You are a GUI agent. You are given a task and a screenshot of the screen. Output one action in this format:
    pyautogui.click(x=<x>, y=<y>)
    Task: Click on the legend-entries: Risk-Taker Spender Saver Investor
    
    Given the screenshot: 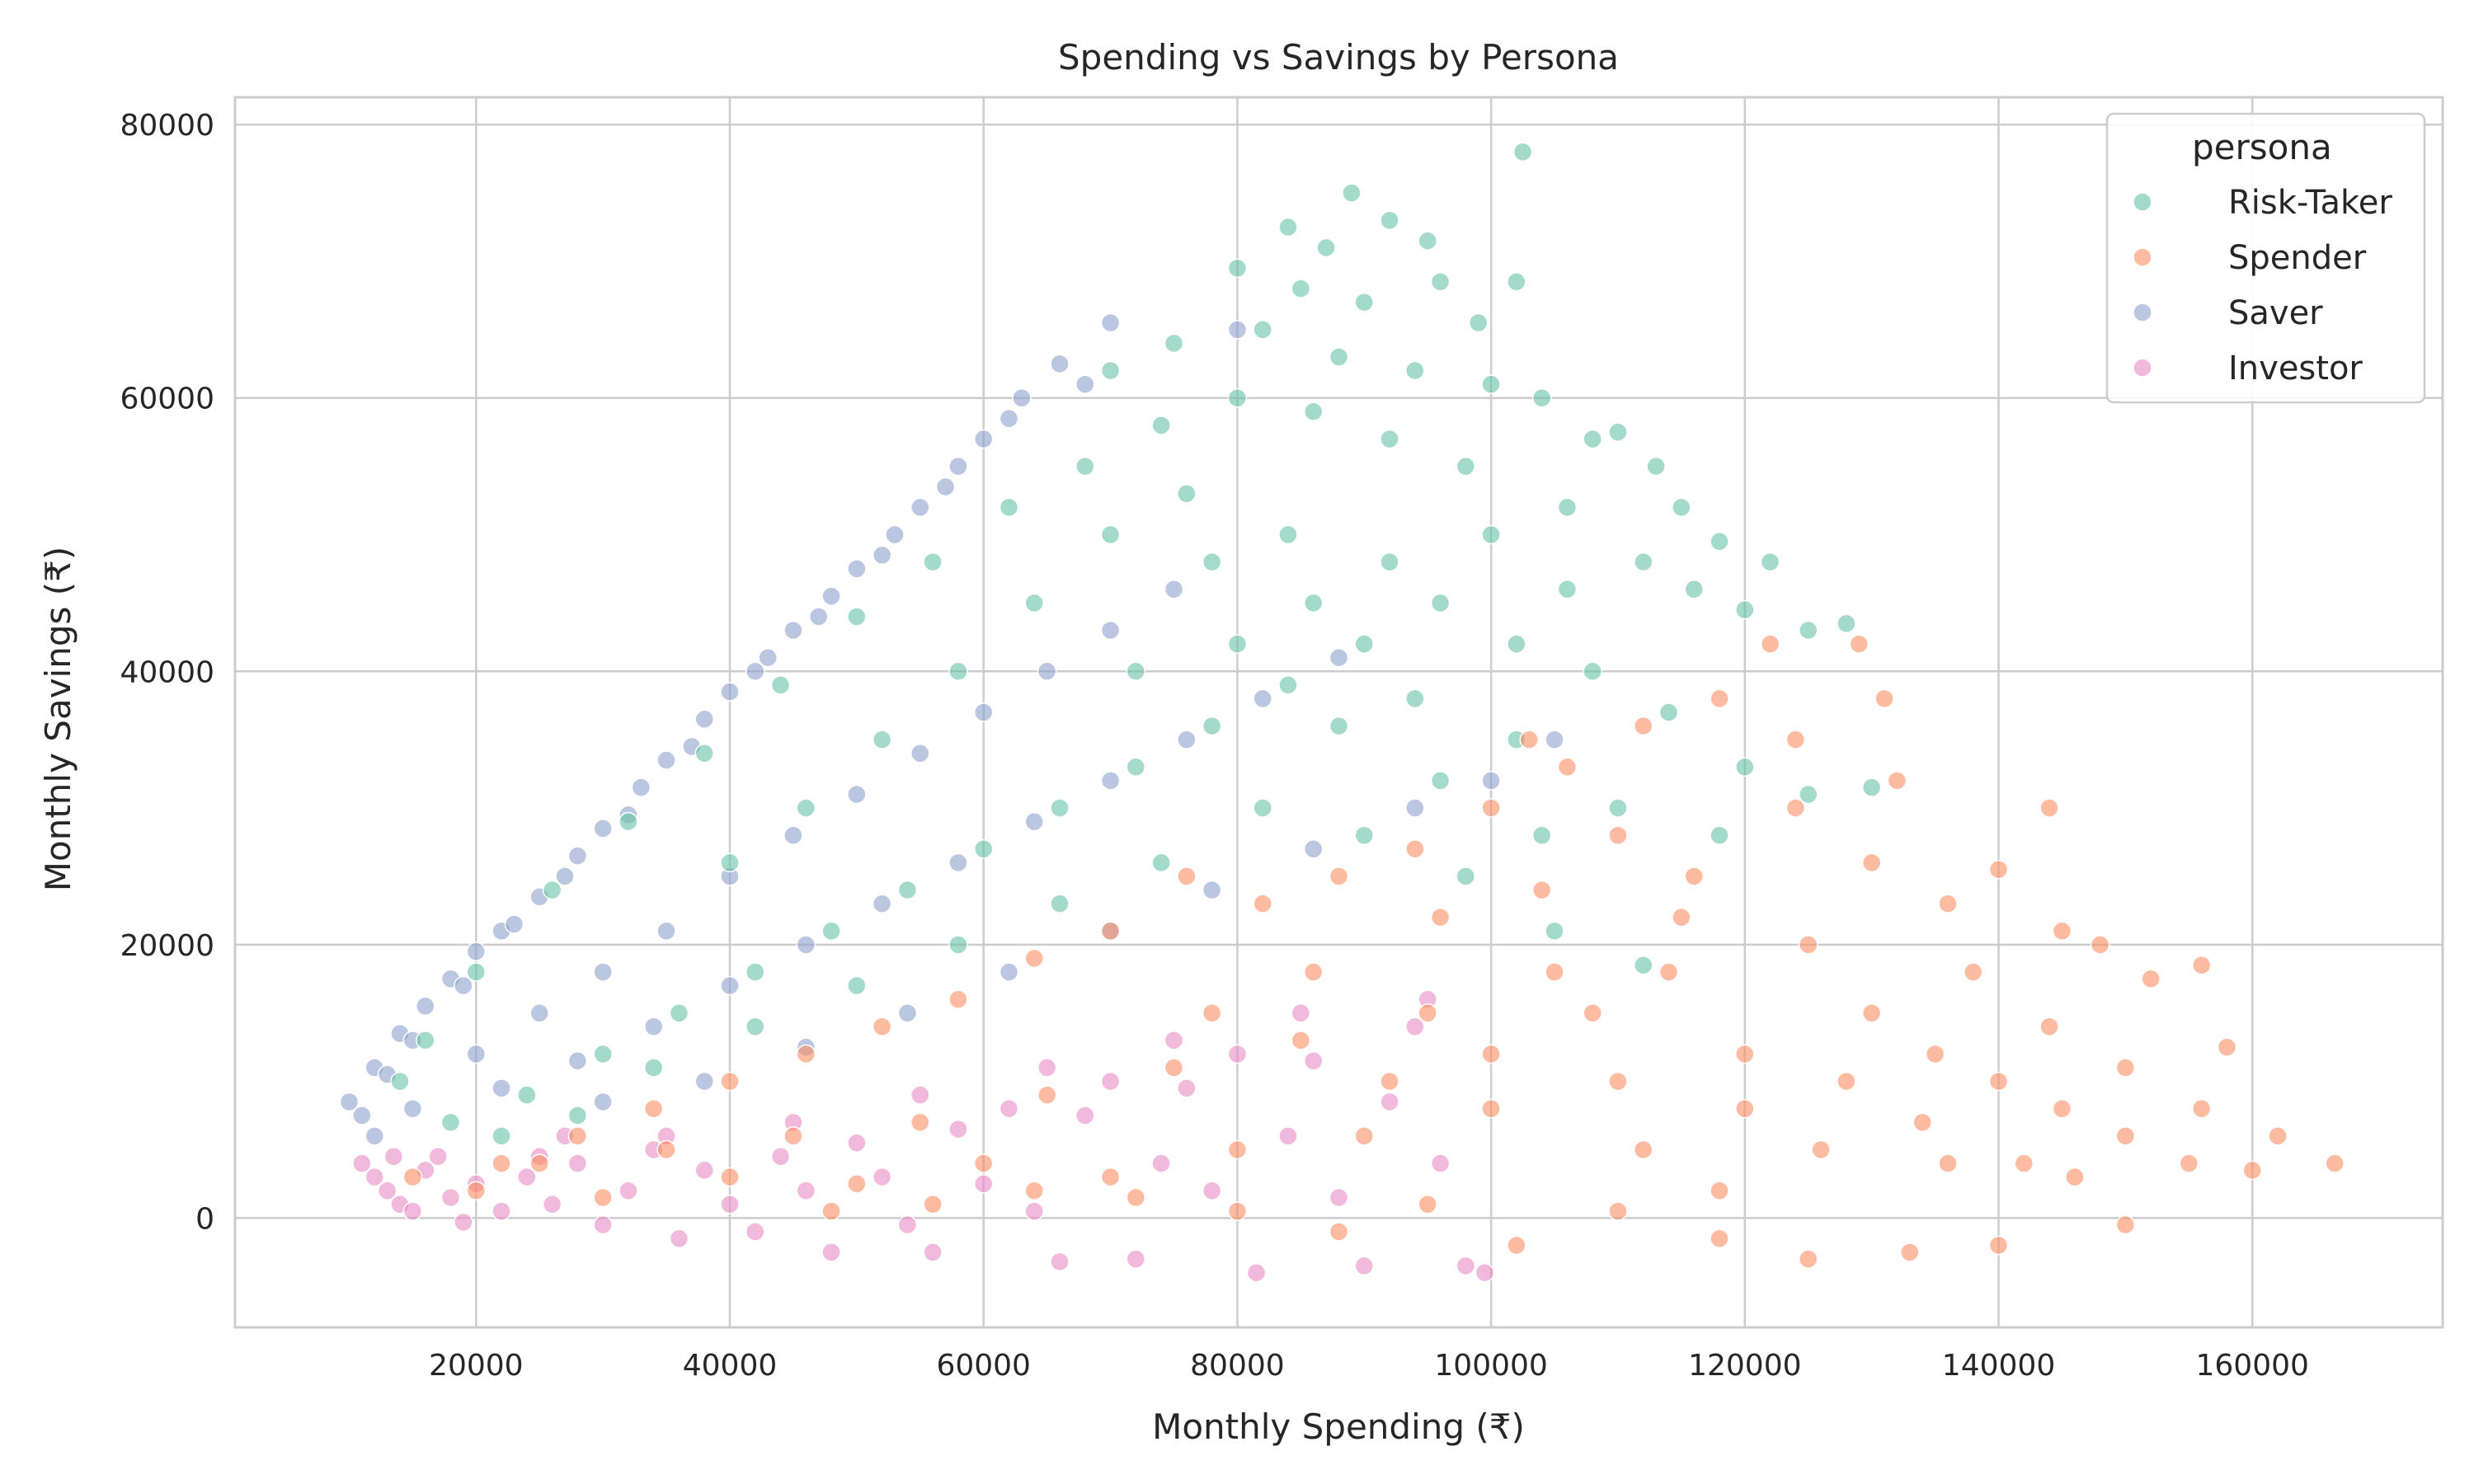 What is the action you would take?
    pyautogui.click(x=2262, y=285)
    